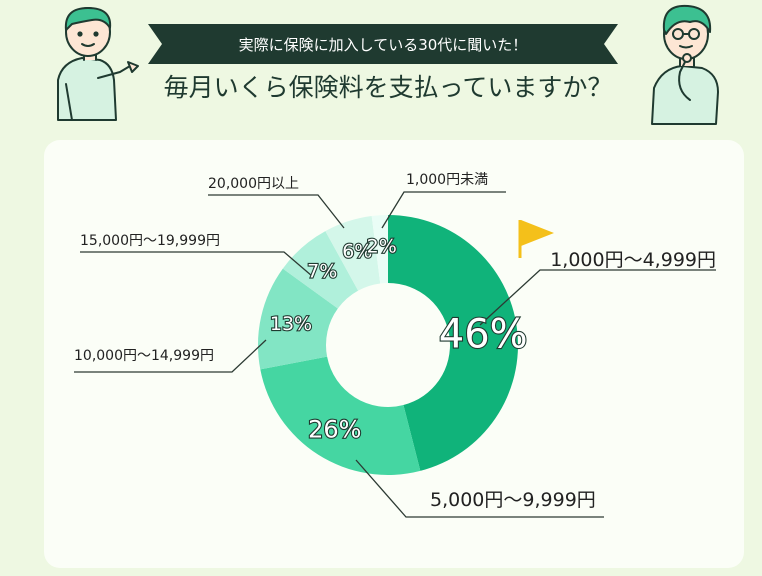  I want to click on slice-category-label: 15,000円～19,999円, so click(150, 241).